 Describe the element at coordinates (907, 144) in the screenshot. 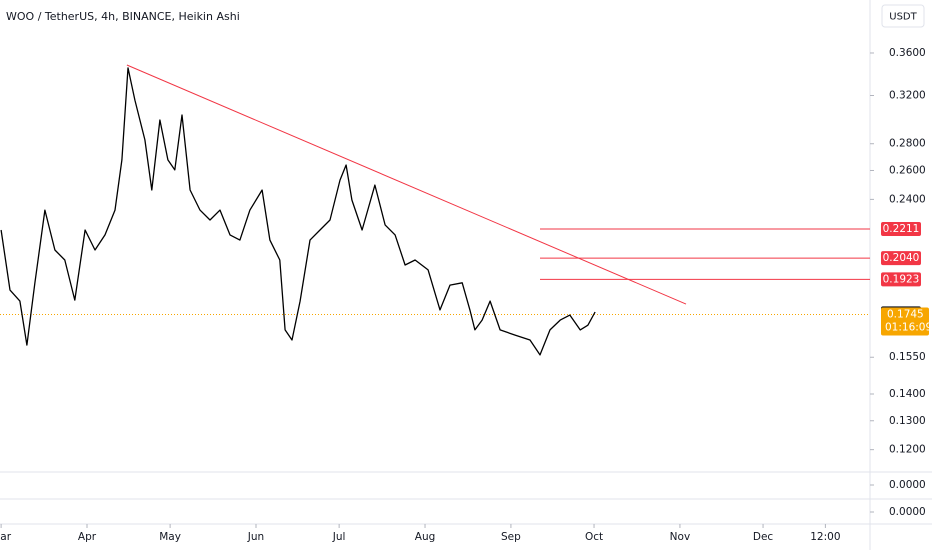

I see `y-tick-label: 0.2800` at that location.